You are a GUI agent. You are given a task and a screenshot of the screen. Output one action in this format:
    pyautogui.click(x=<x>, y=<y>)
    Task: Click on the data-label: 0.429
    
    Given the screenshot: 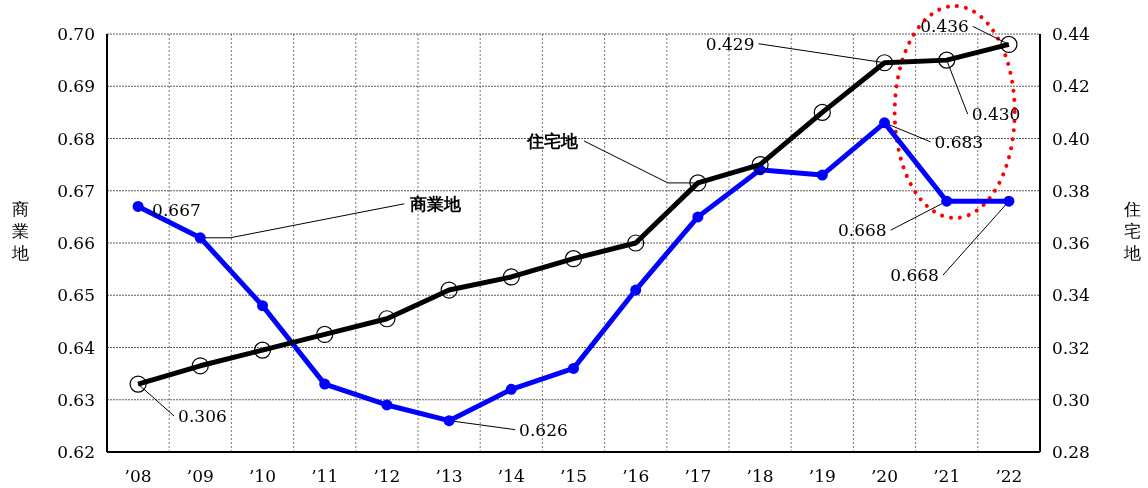 What is the action you would take?
    pyautogui.click(x=730, y=43)
    